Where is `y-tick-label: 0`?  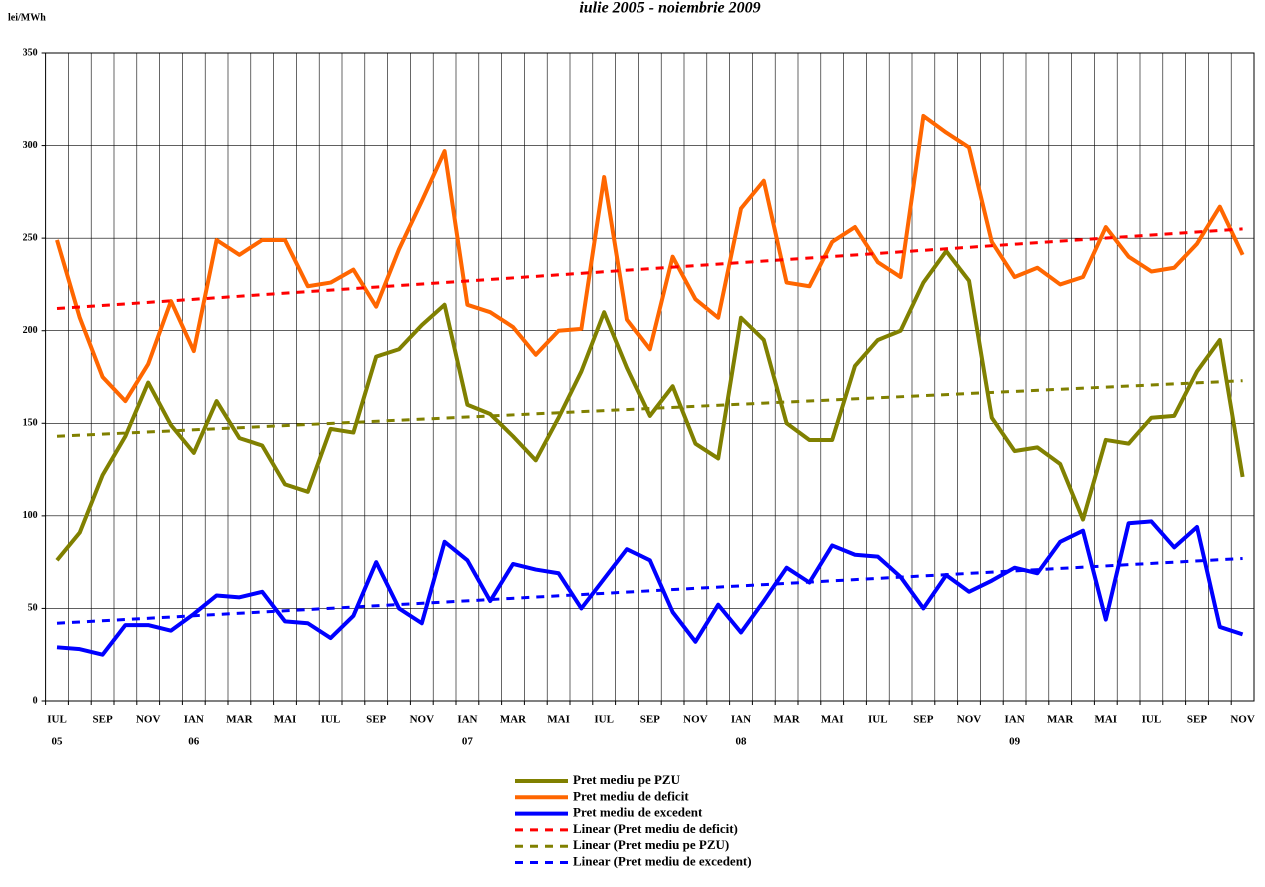
y-tick-label: 0 is located at coordinates (35, 700).